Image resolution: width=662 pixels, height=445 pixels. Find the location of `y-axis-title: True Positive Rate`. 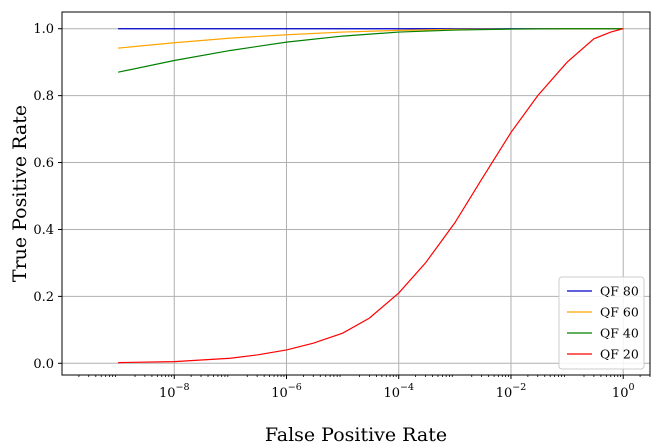

y-axis-title: True Positive Rate is located at coordinates (20, 193).